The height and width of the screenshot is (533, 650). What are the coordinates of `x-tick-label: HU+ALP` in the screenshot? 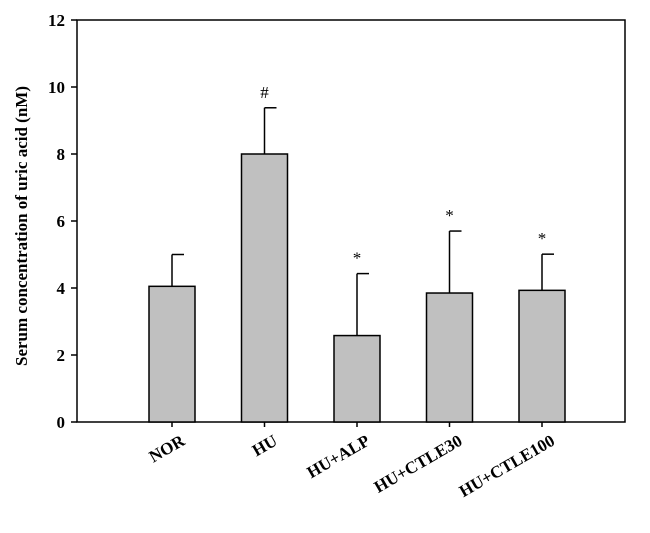 It's located at (338, 456).